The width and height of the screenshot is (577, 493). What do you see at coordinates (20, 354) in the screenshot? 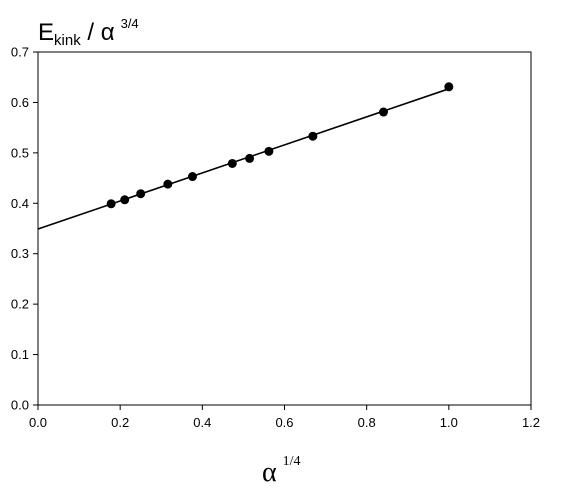
I see `y-tick-label: 0.1` at bounding box center [20, 354].